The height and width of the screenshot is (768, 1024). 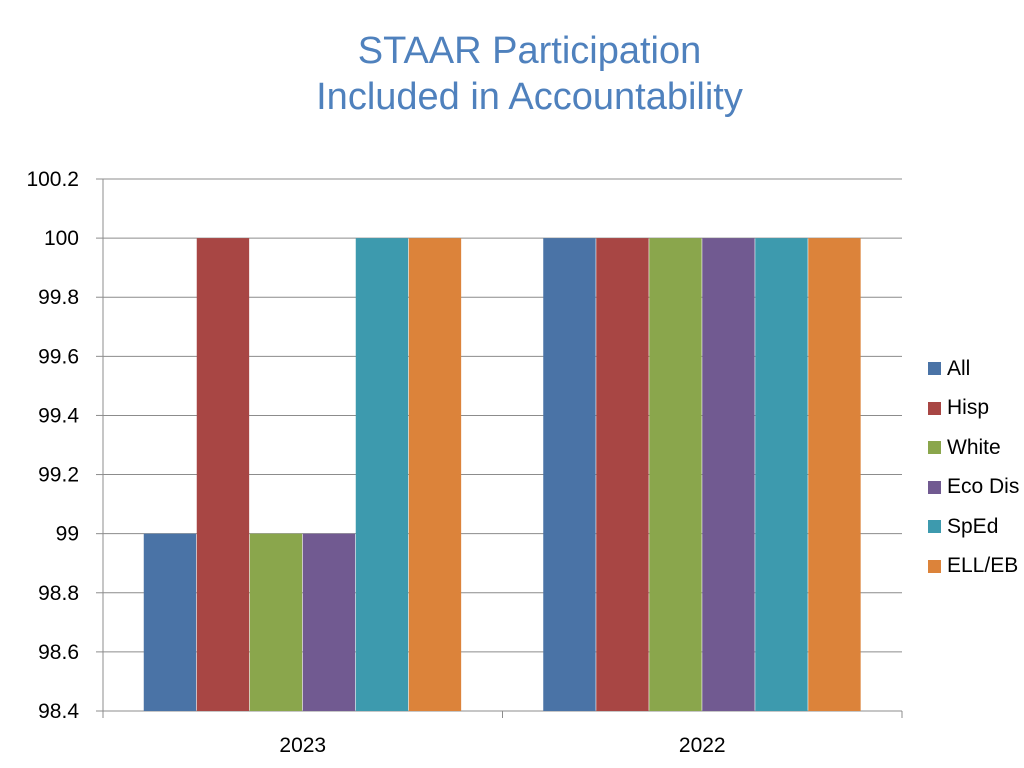 What do you see at coordinates (276, 622) in the screenshot?
I see `bar-white-2023` at bounding box center [276, 622].